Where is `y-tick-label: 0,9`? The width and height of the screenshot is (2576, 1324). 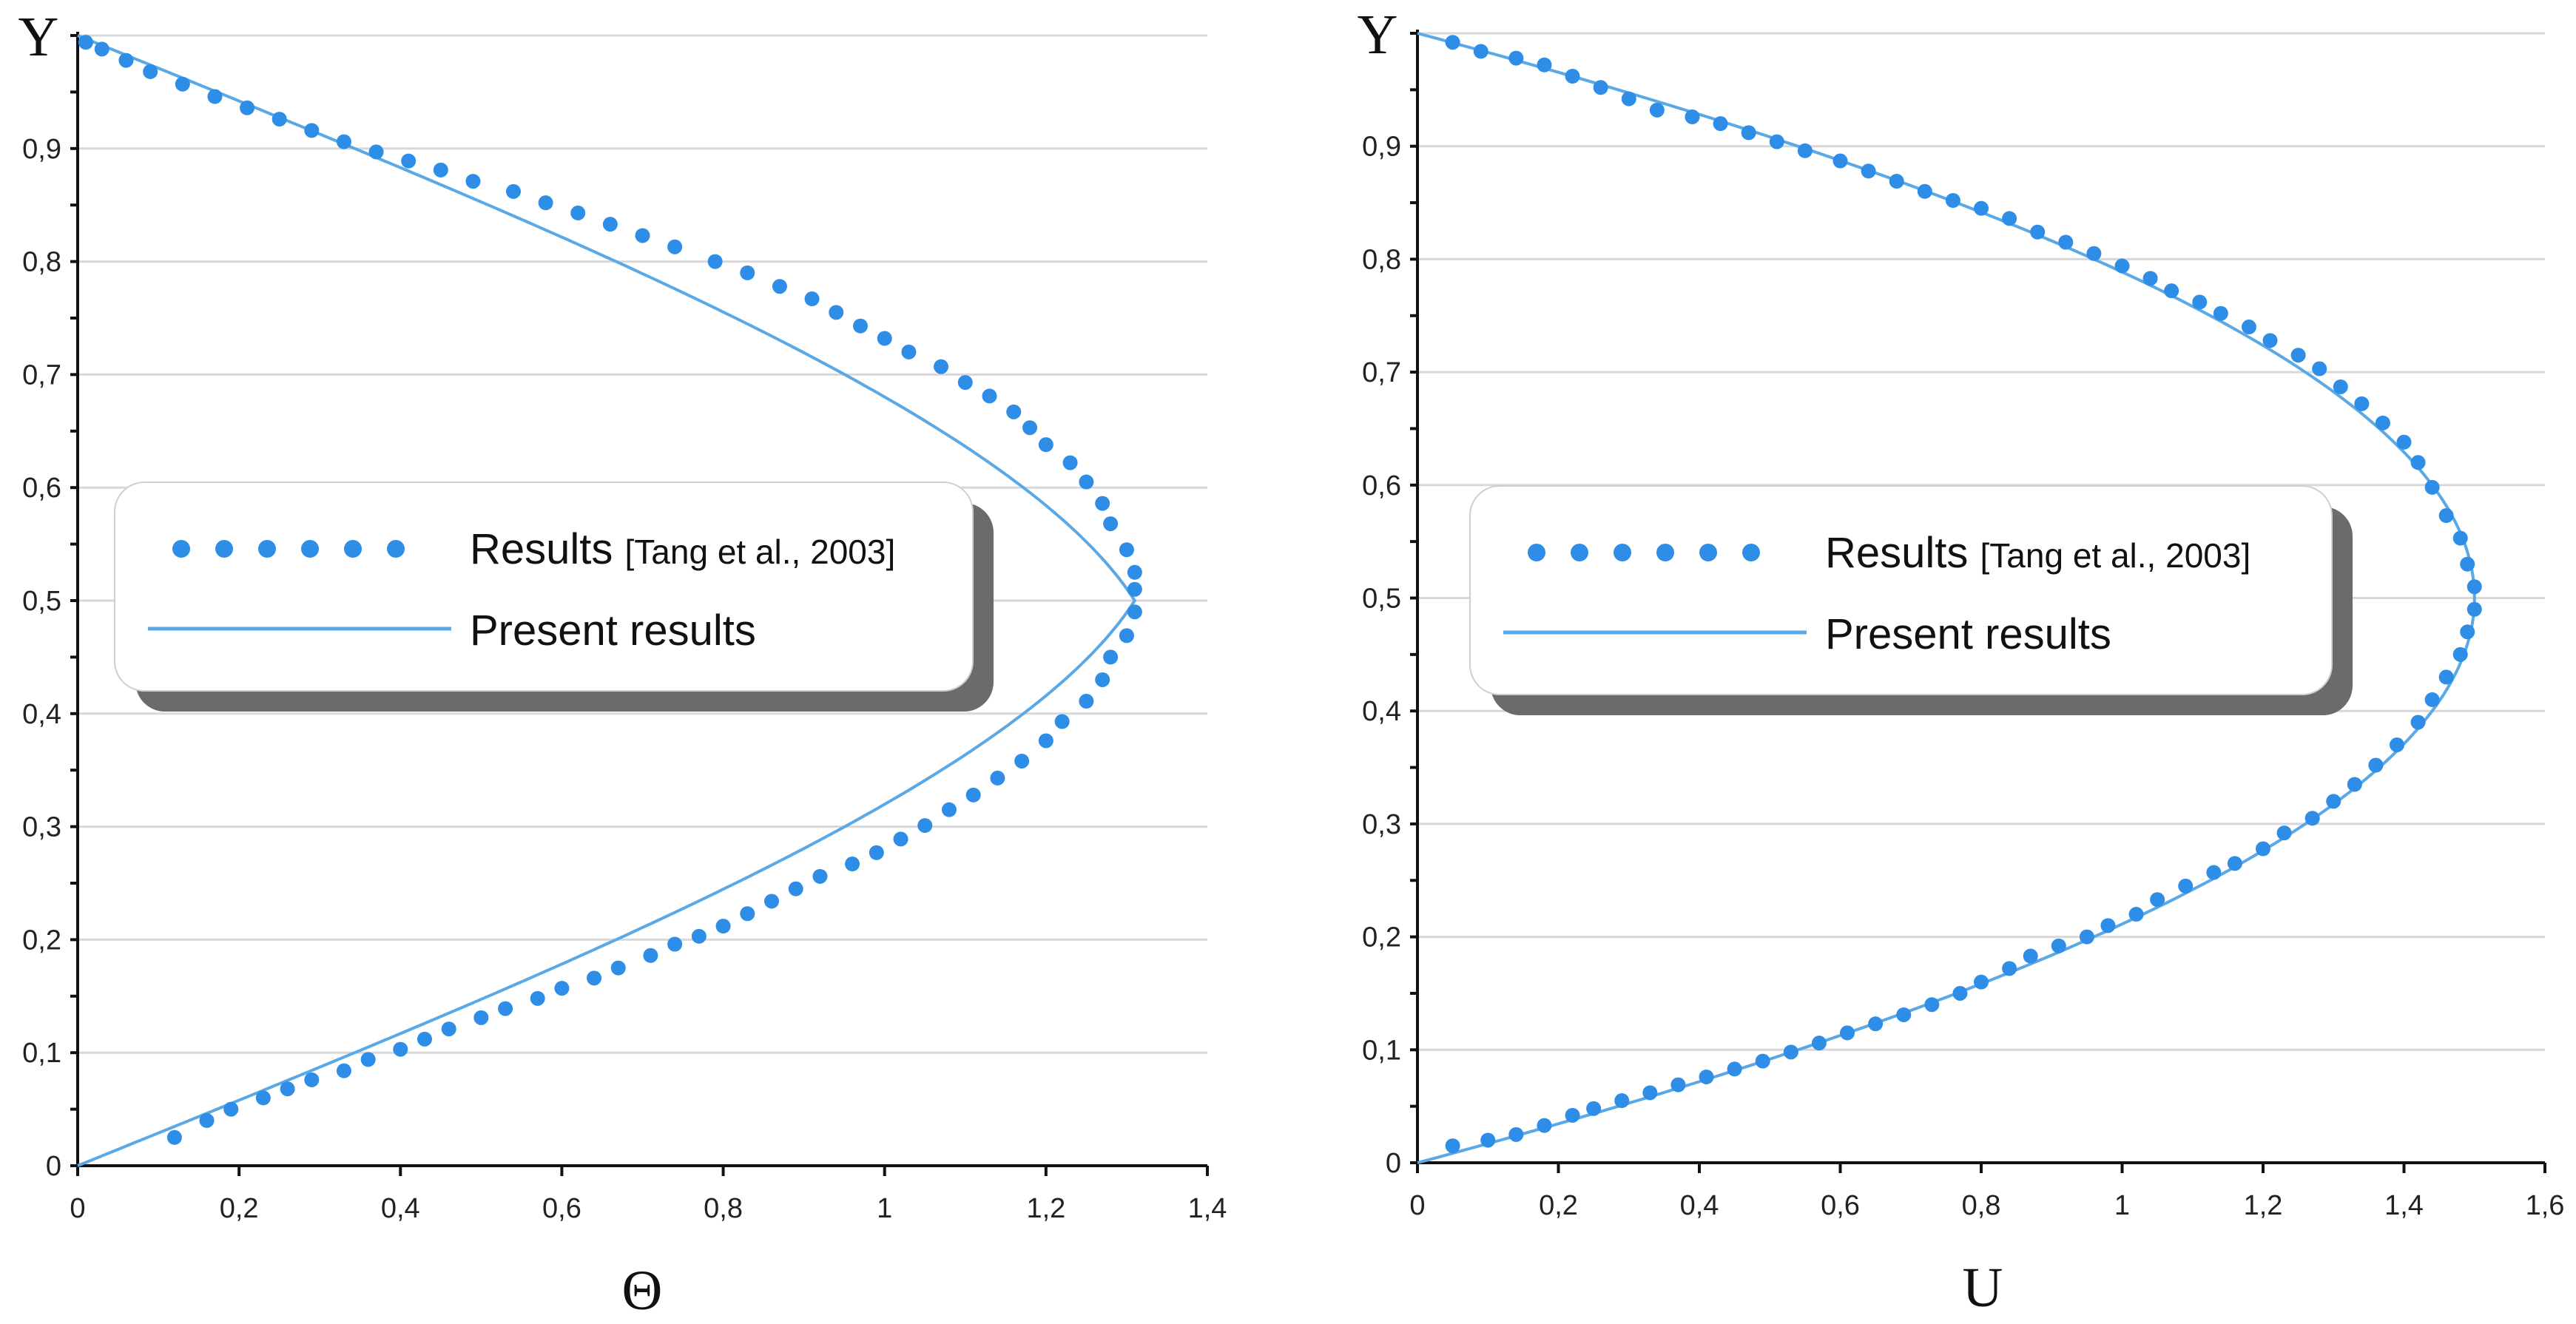
y-tick-label: 0,9 is located at coordinates (1381, 147).